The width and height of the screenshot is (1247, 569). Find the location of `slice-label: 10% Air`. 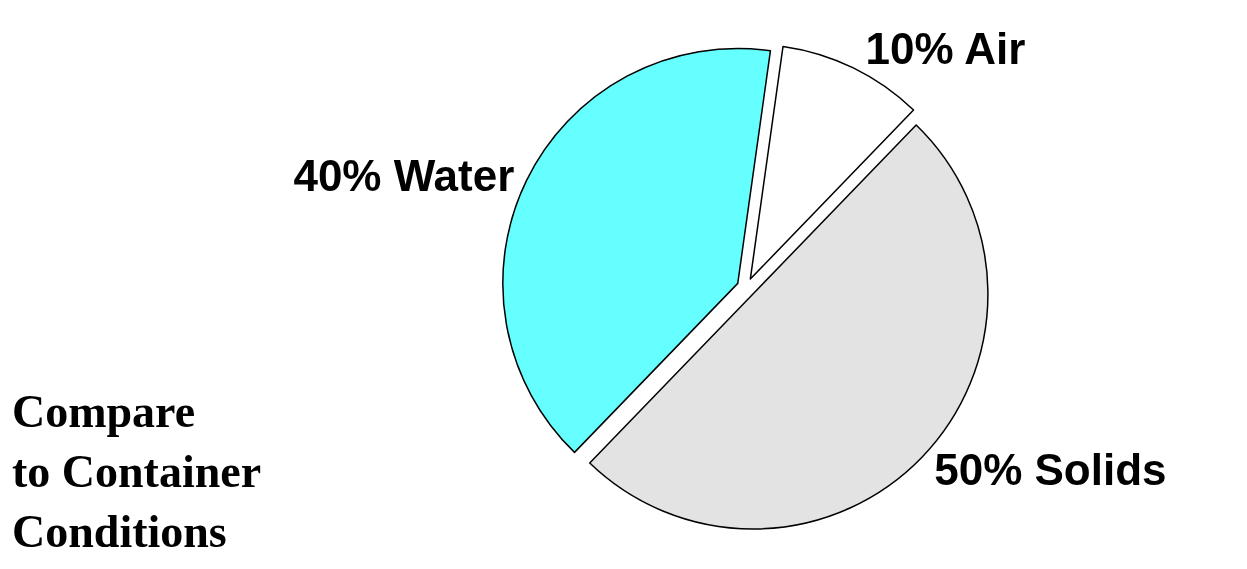

slice-label: 10% Air is located at coordinates (945, 48).